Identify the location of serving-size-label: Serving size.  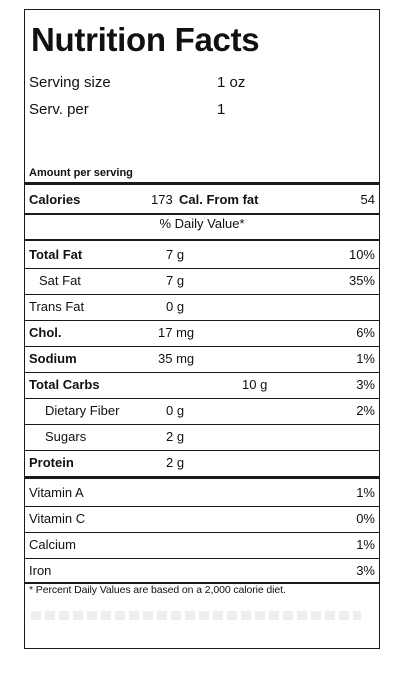
(70, 82).